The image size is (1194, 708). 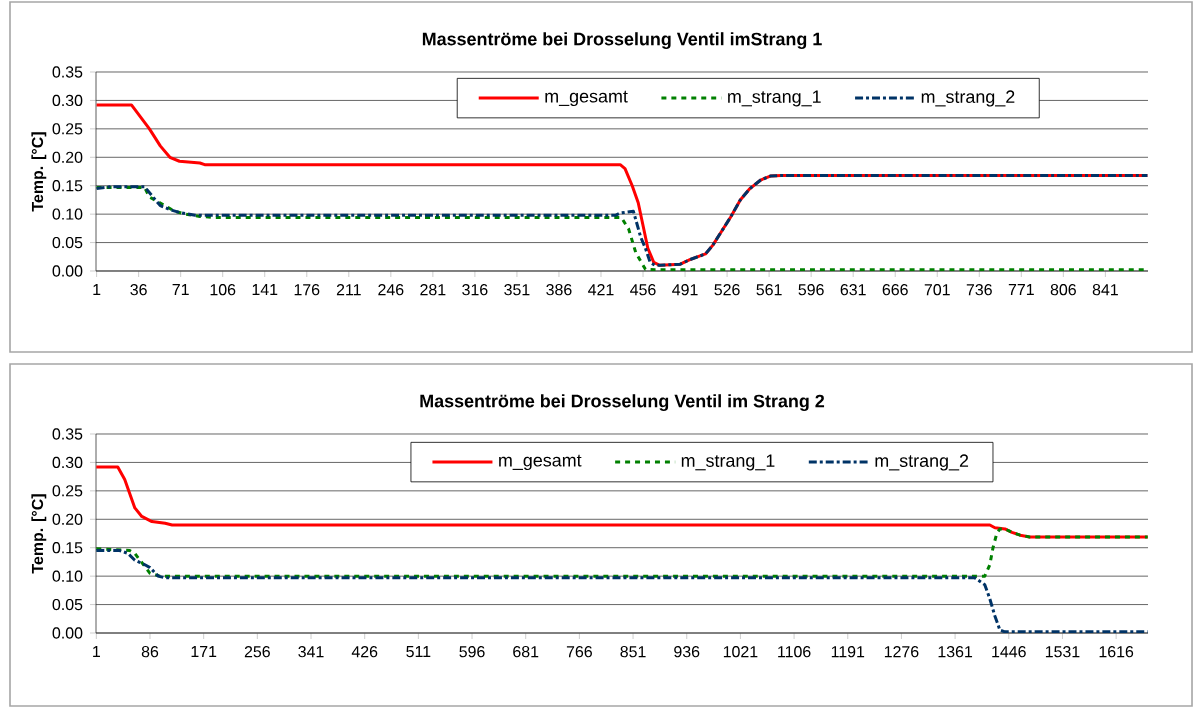 I want to click on x-tick-label: 36, so click(x=138, y=290).